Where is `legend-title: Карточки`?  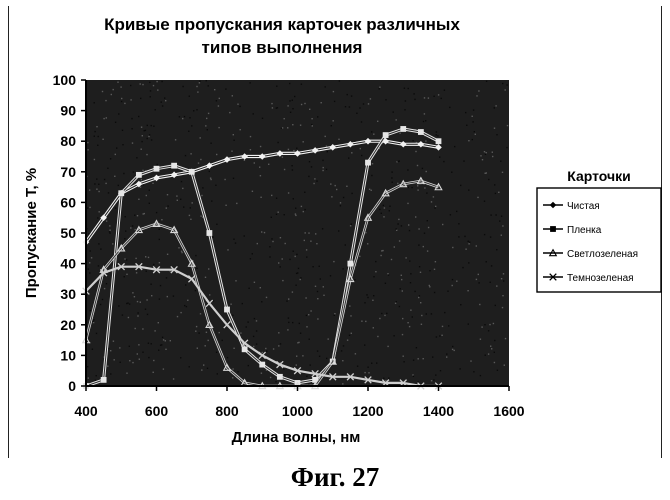 legend-title: Карточки is located at coordinates (599, 176).